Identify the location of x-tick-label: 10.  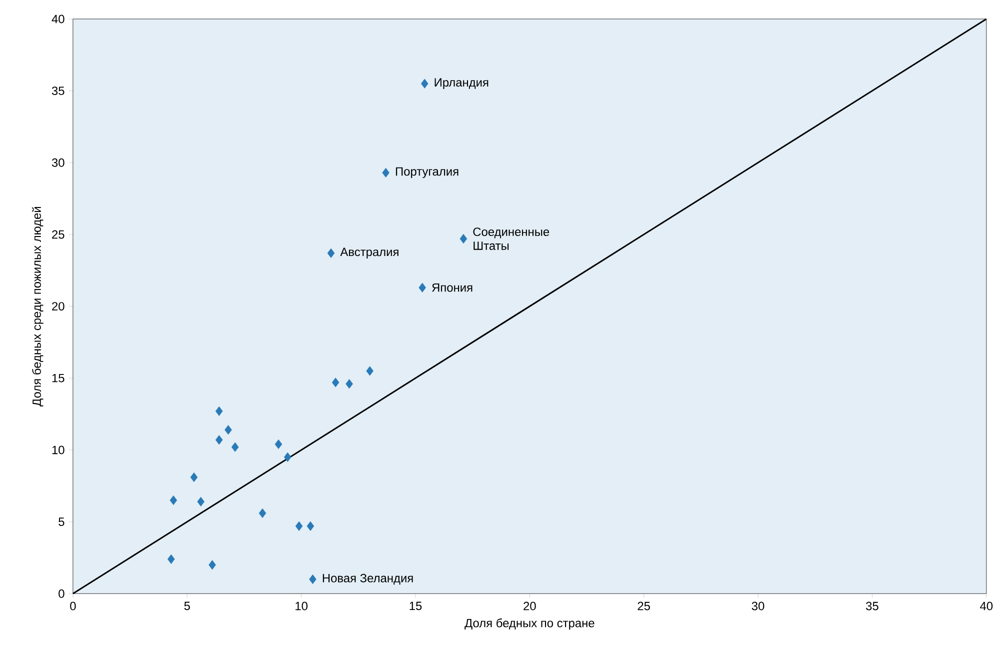
(302, 606).